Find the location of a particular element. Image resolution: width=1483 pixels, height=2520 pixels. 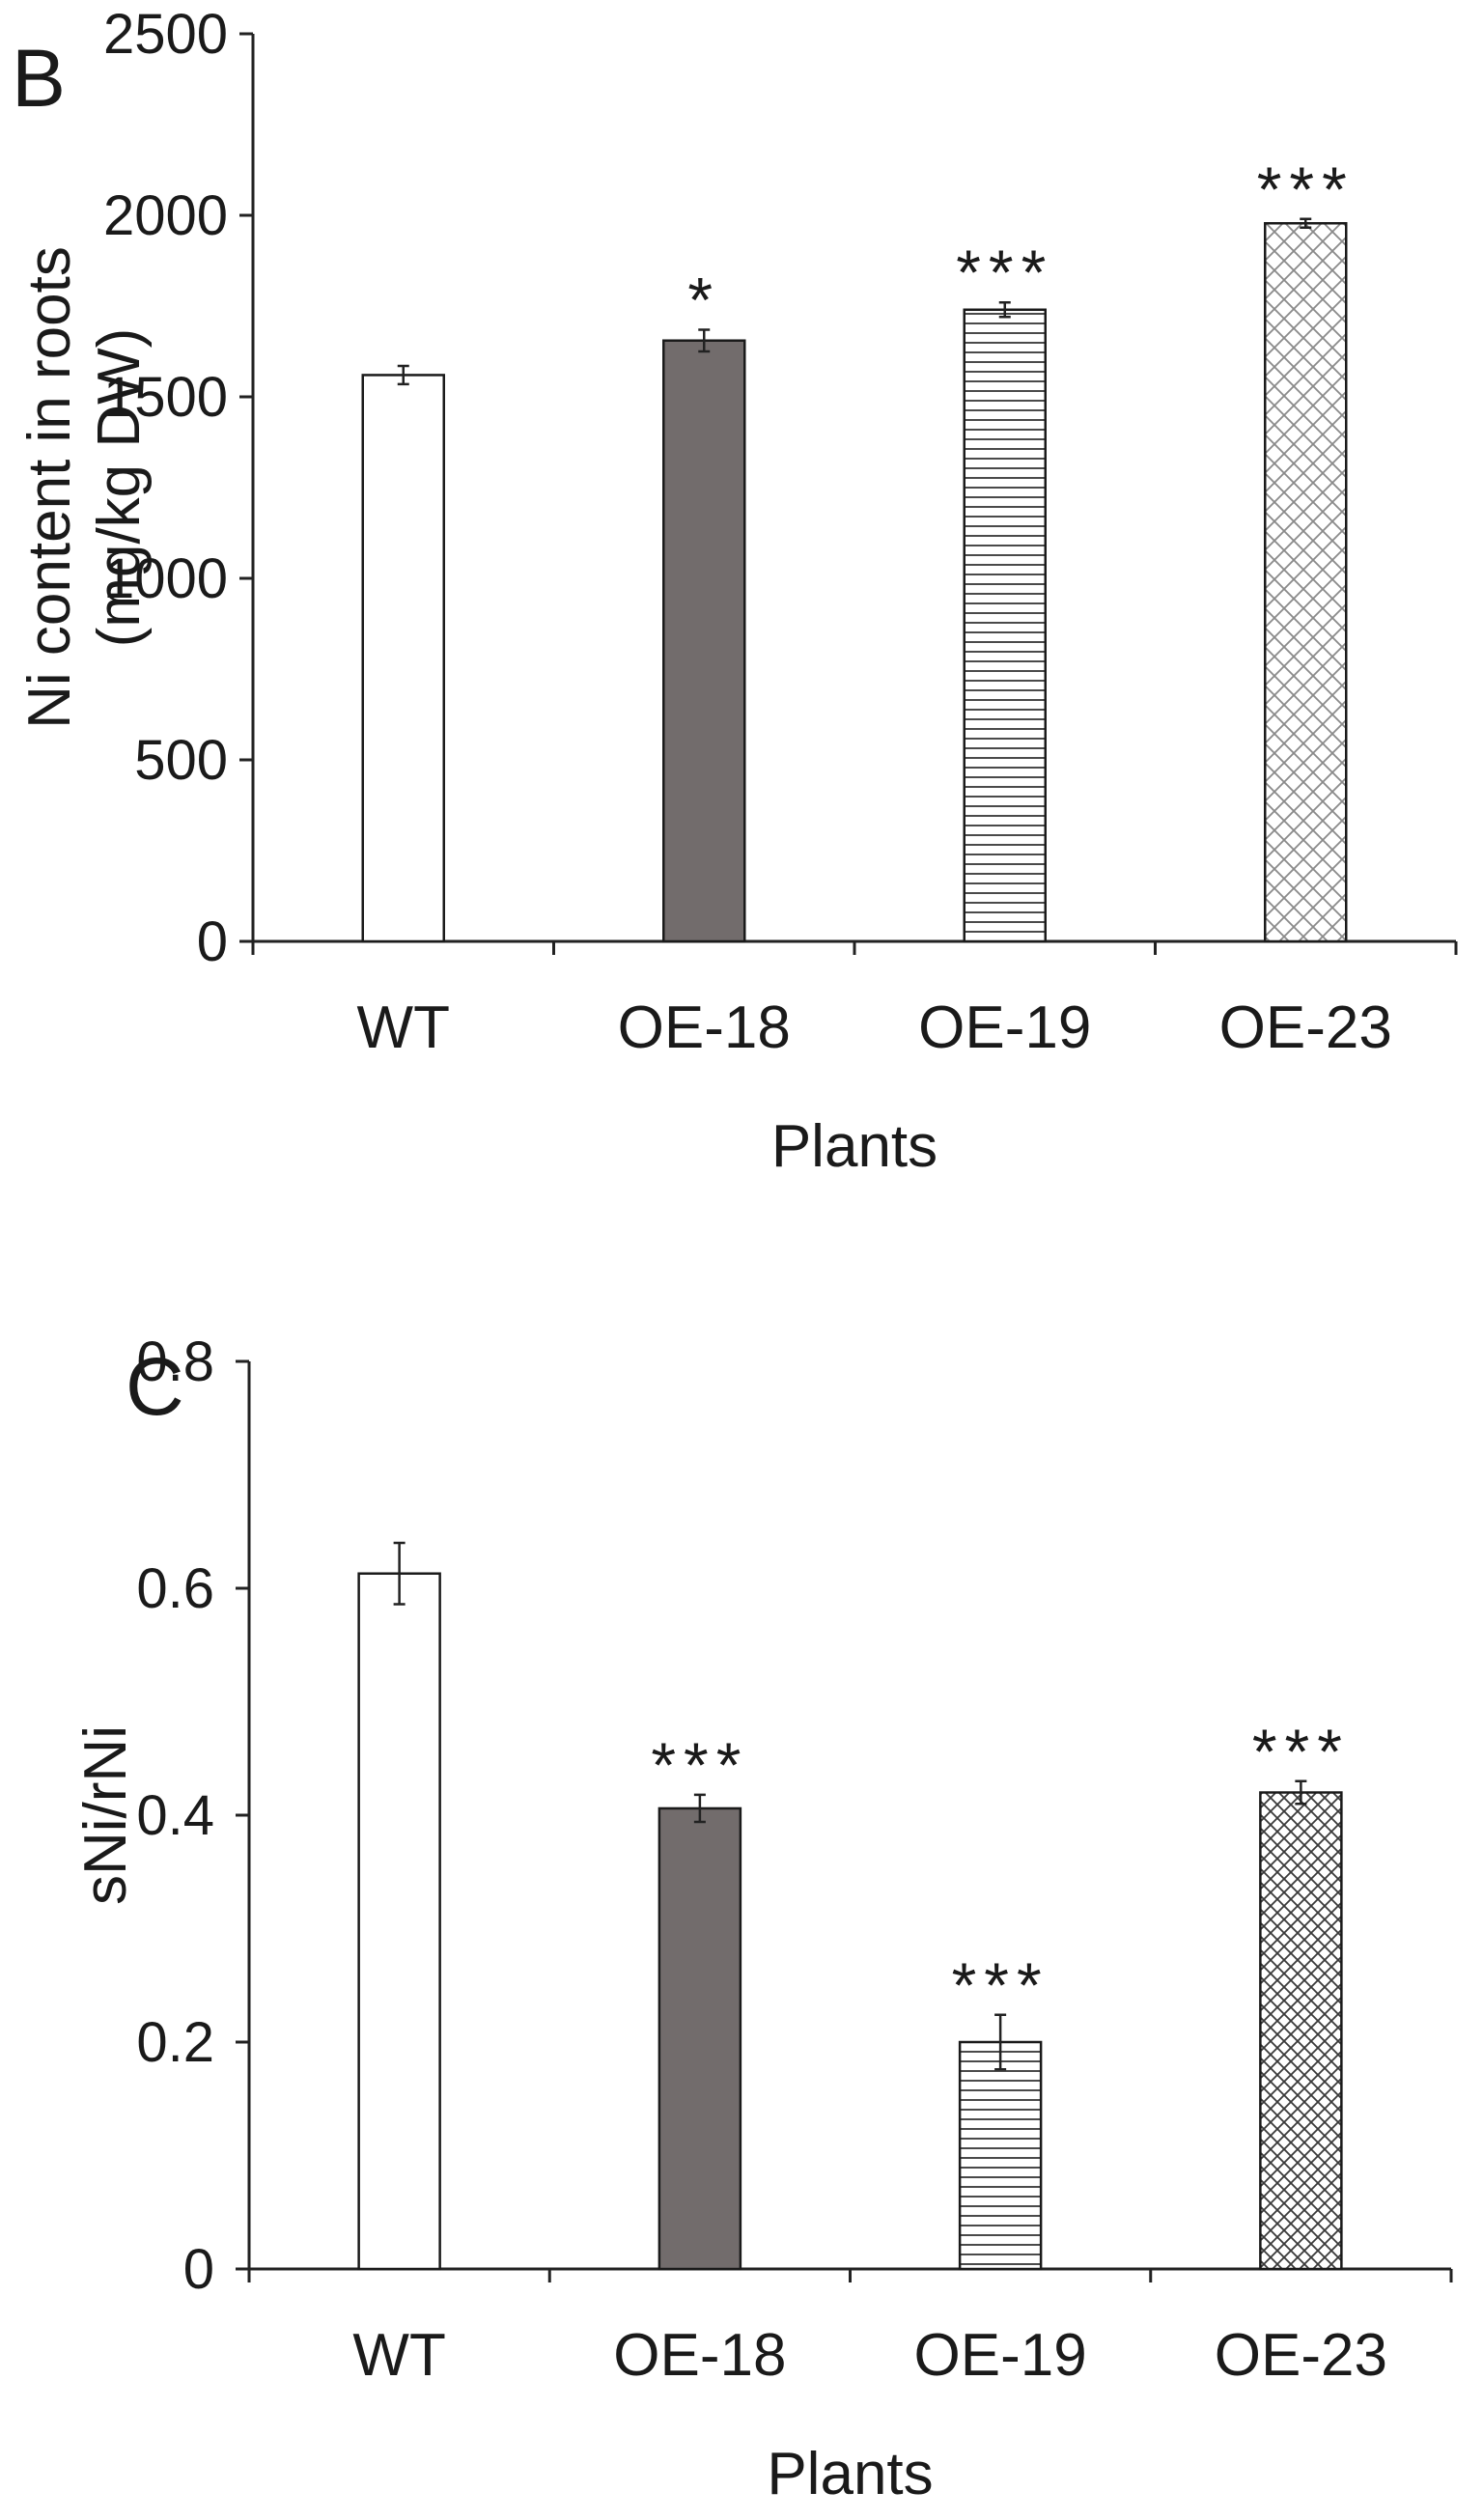

panel-label-c: C is located at coordinates (155, 1387).